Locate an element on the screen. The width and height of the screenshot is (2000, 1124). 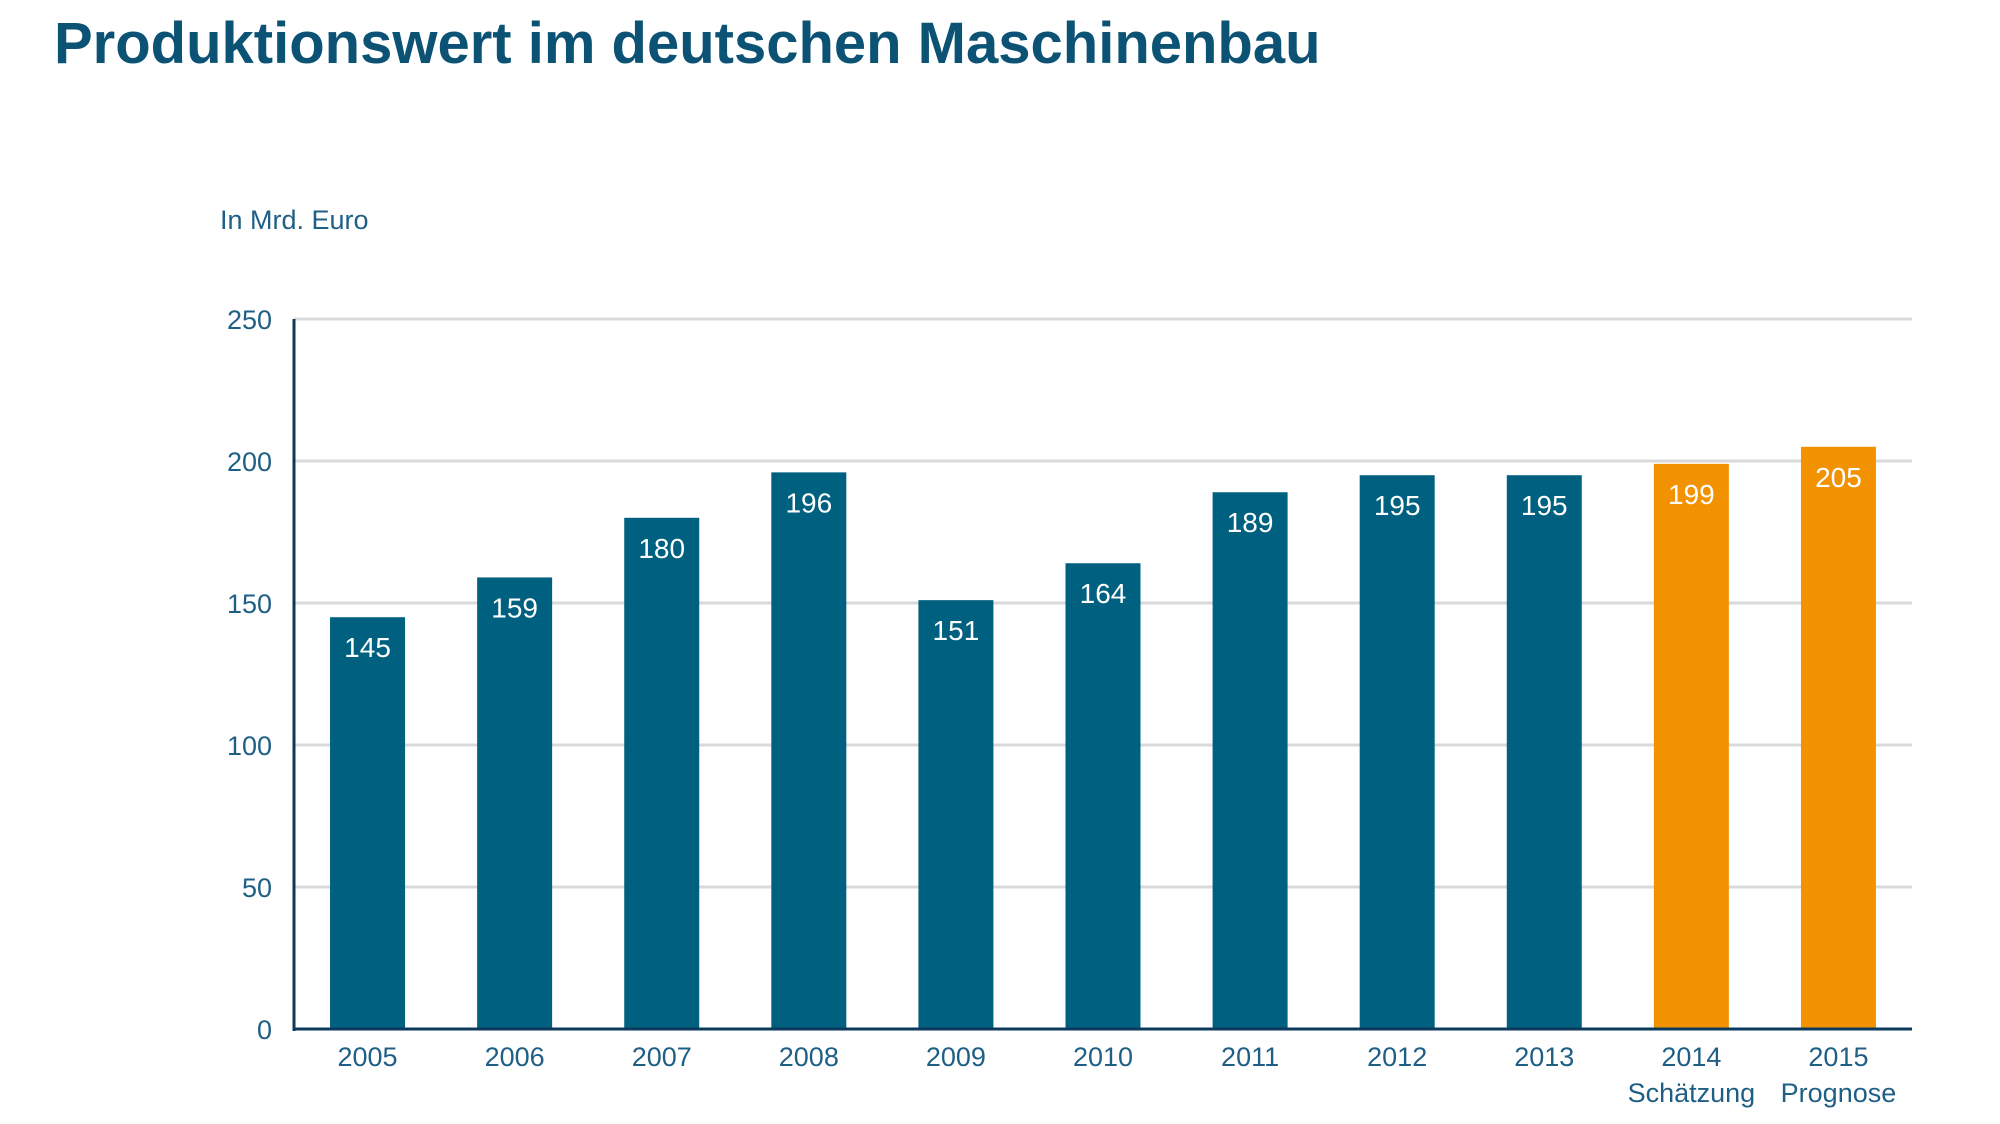
bar-value-label: 180 is located at coordinates (661, 548).